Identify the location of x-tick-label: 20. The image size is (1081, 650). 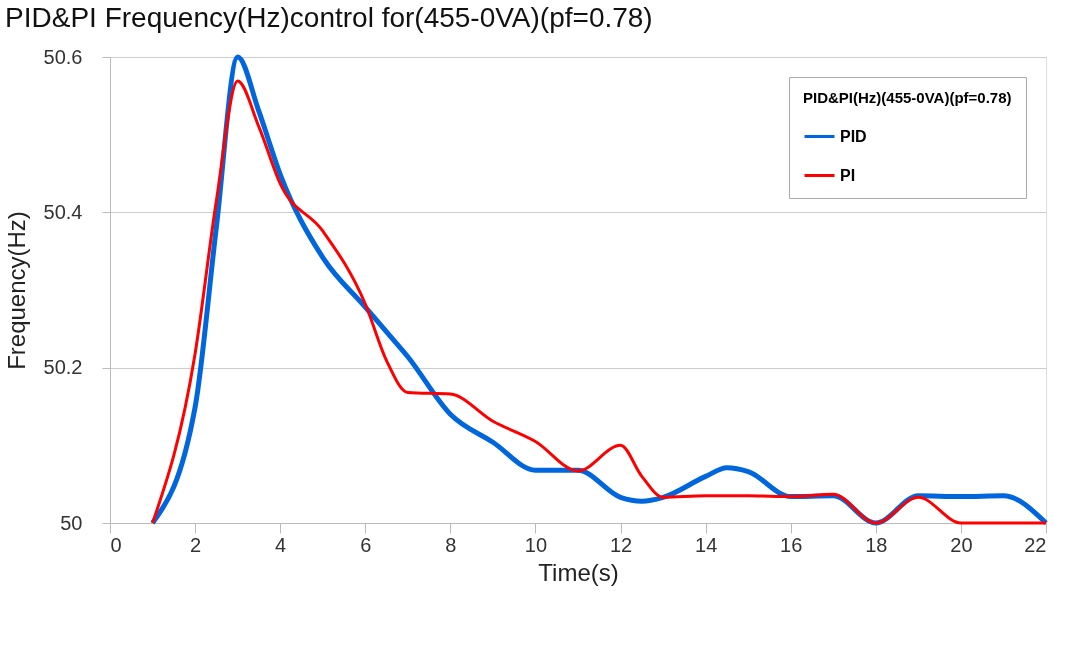
(961, 544).